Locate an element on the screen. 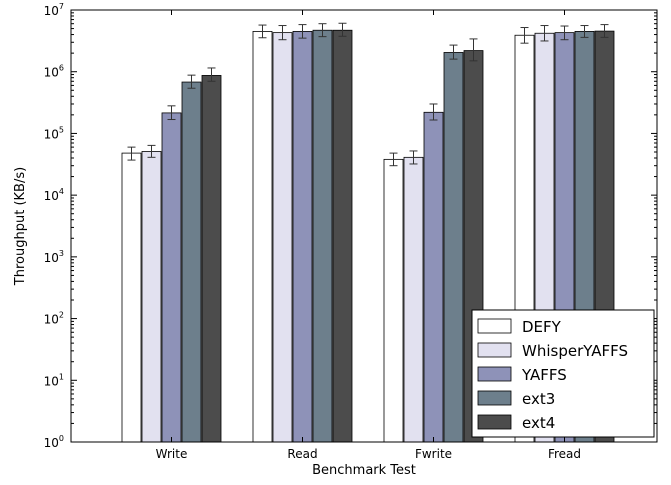 This screenshot has width=671, height=485. legend-label-ext3: ext3 is located at coordinates (538, 399).